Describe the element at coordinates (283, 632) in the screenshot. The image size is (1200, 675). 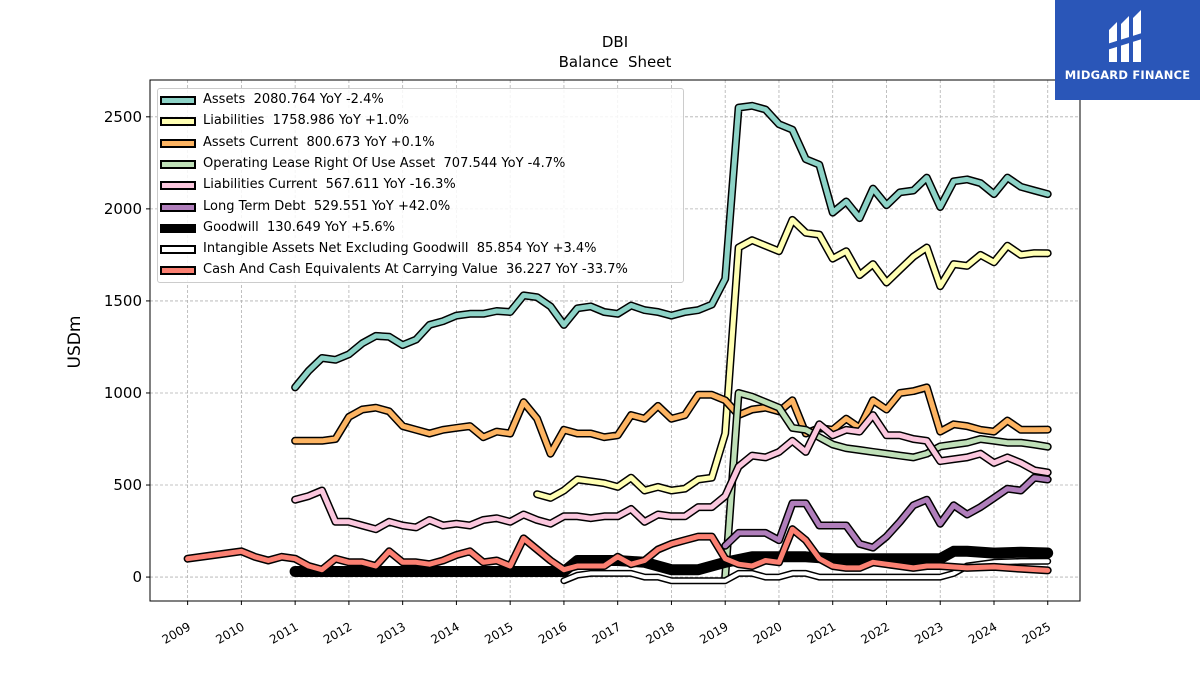
I see `x-tick-label: 2011` at that location.